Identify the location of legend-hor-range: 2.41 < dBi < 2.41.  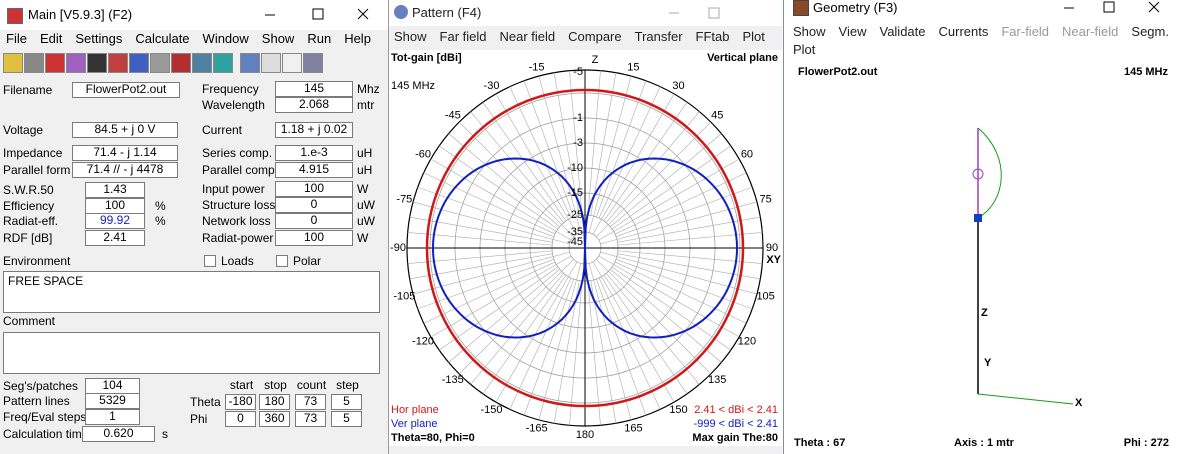
(736, 410).